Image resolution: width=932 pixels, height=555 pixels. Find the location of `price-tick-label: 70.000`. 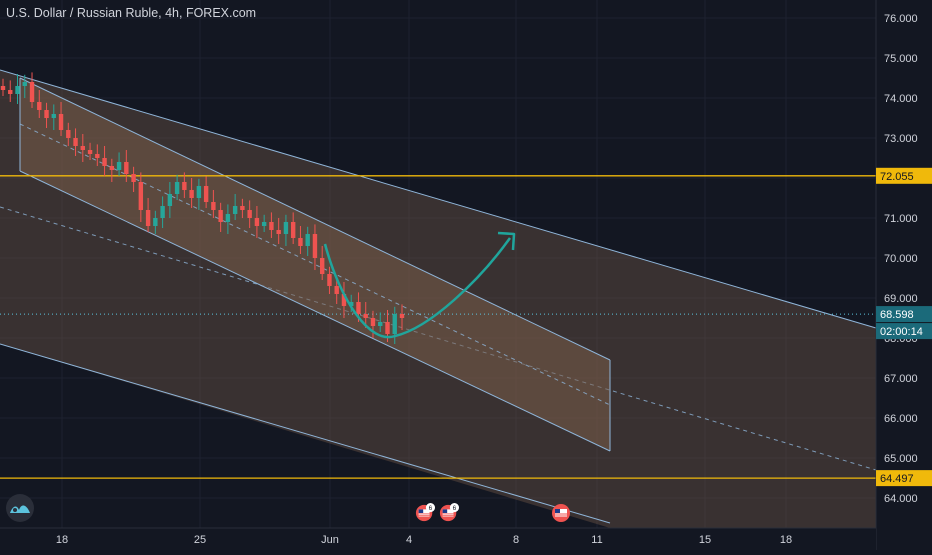

price-tick-label: 70.000 is located at coordinates (901, 259).